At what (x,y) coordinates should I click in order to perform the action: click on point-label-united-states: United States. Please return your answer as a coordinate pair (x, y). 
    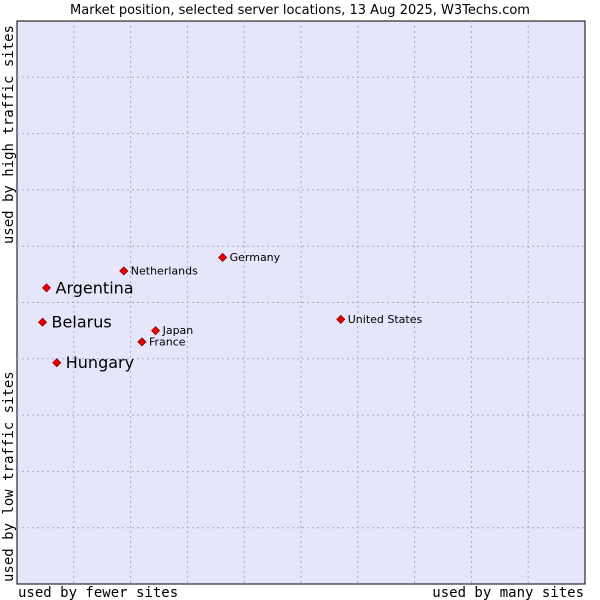
    Looking at the image, I should click on (385, 319).